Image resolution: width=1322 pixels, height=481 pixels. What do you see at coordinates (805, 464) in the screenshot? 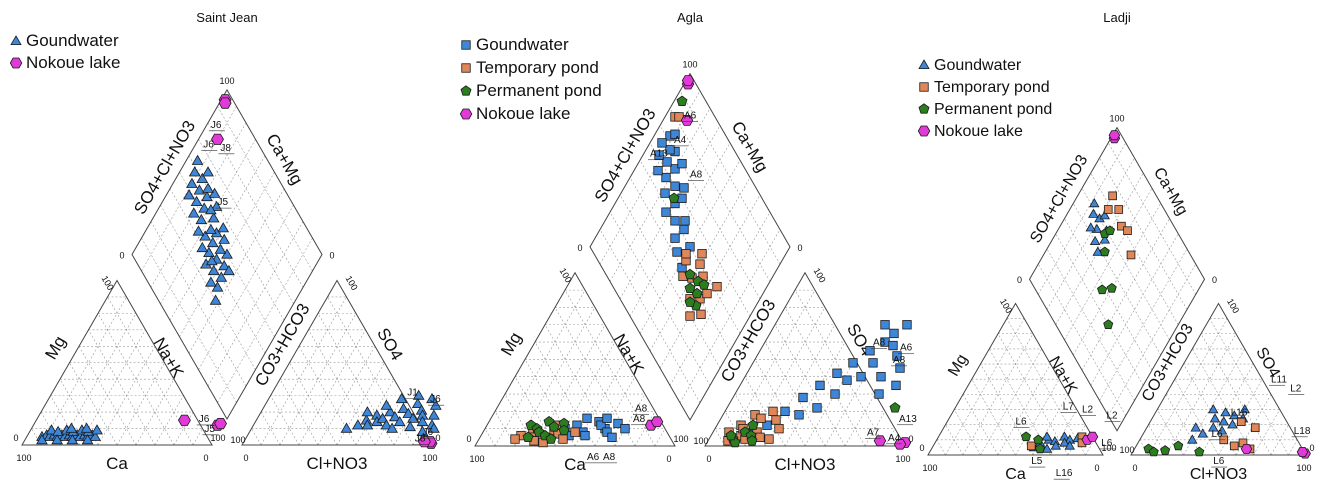
I see `axis-label-cl-no3: Cl+NO3` at bounding box center [805, 464].